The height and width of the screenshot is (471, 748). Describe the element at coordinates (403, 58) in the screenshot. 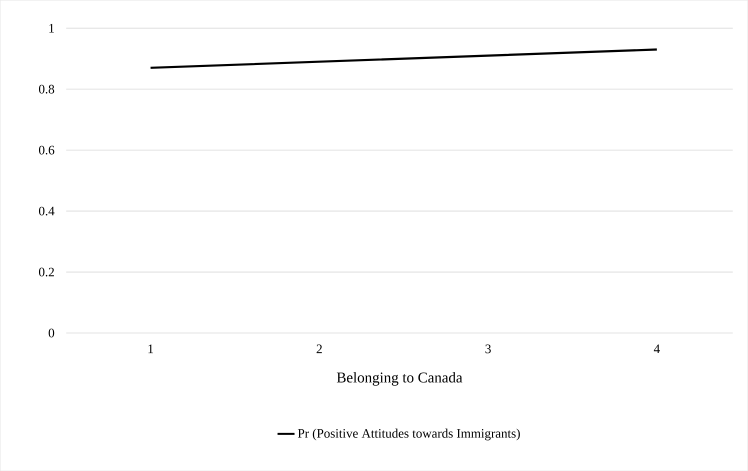

I see `line-series` at that location.